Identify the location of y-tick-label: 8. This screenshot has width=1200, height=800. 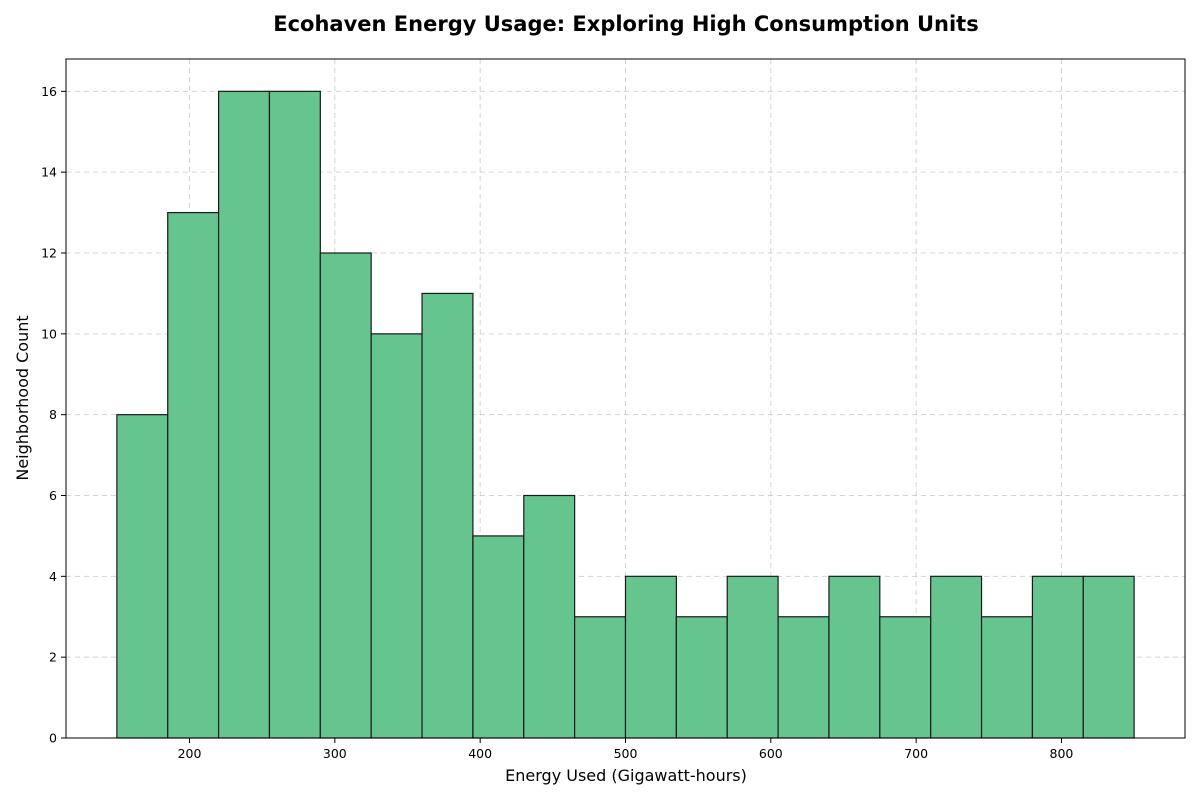
(53, 414).